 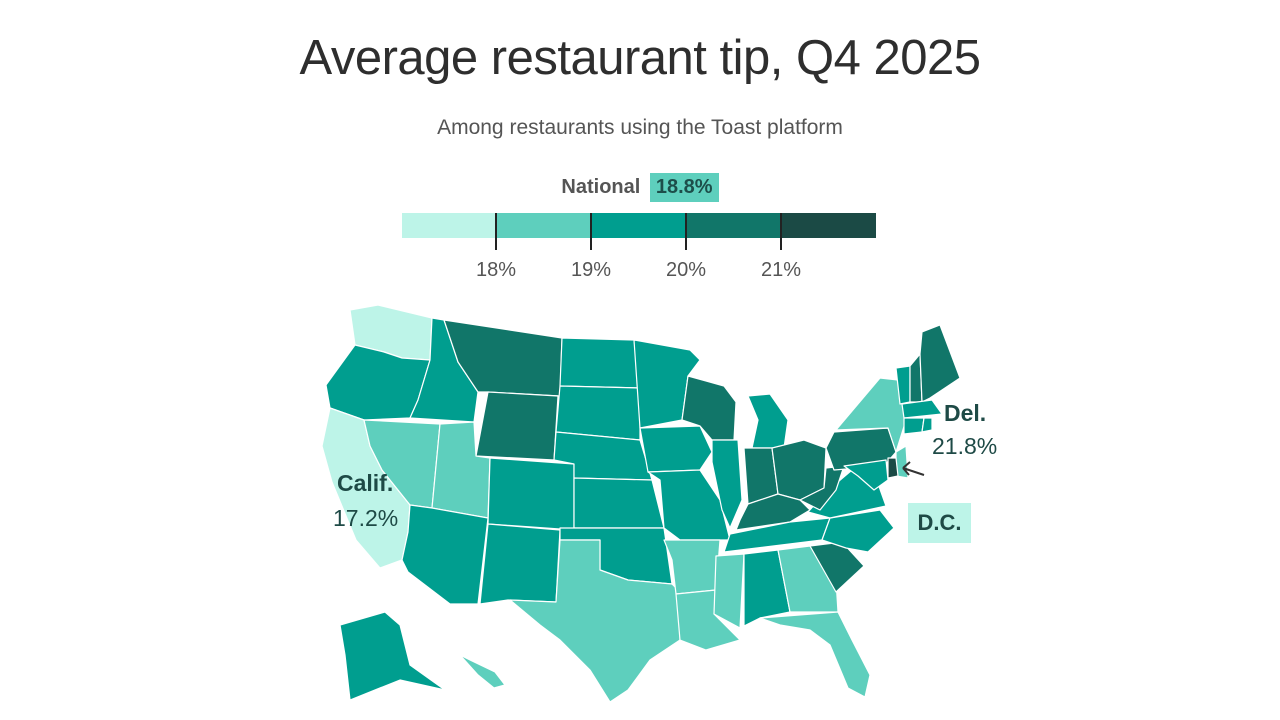 What do you see at coordinates (940, 363) in the screenshot?
I see `state-maine` at bounding box center [940, 363].